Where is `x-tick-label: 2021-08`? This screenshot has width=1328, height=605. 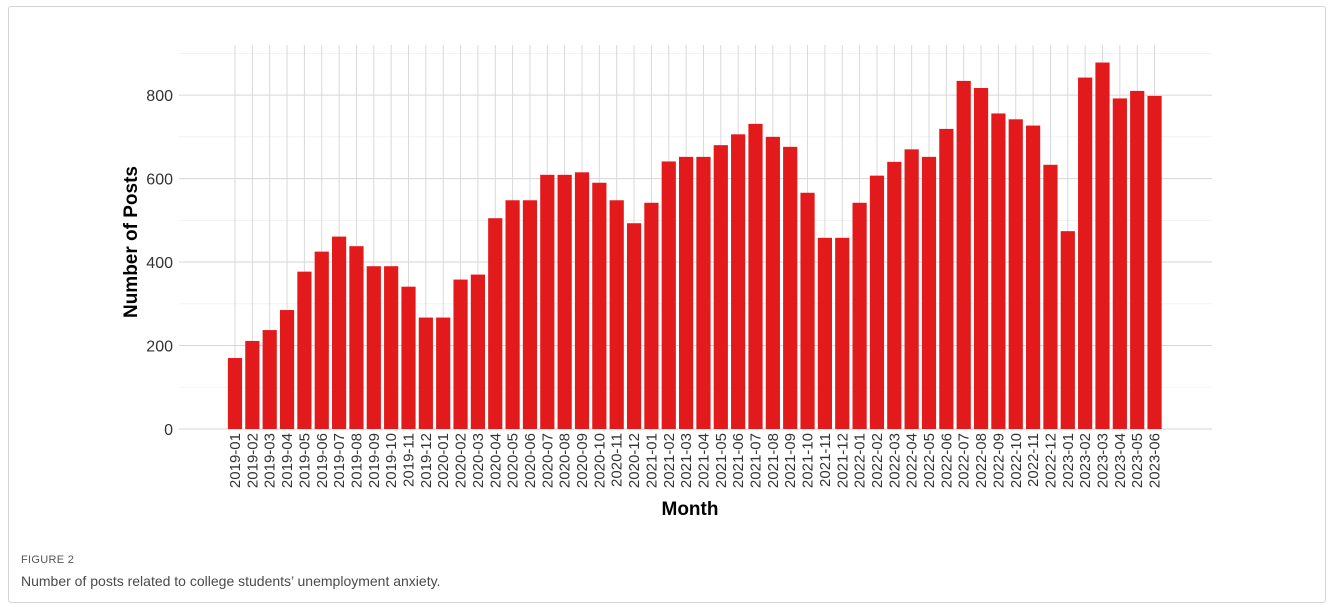
x-tick-label: 2021-08 is located at coordinates (773, 460).